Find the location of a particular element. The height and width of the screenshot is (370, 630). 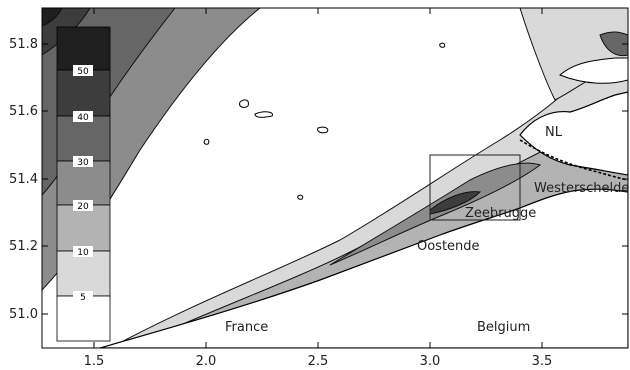

depth-band-right-dark is located at coordinates (613, 44).